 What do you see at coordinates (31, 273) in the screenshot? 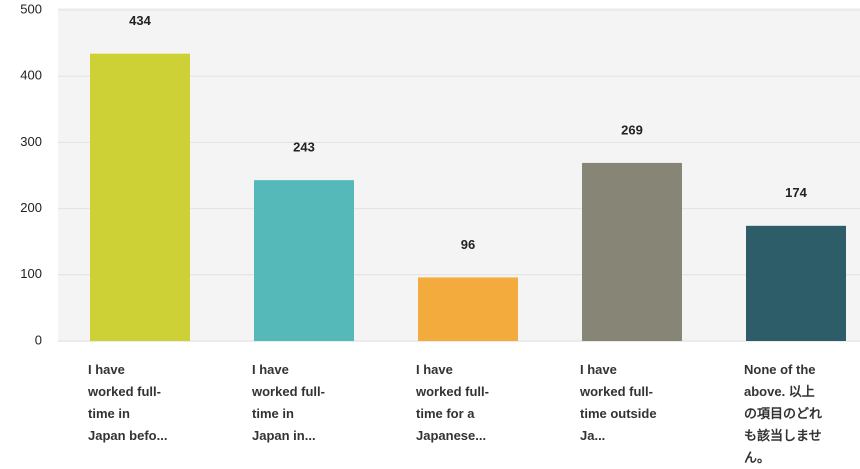
I see `y-tick-label: 100` at bounding box center [31, 273].